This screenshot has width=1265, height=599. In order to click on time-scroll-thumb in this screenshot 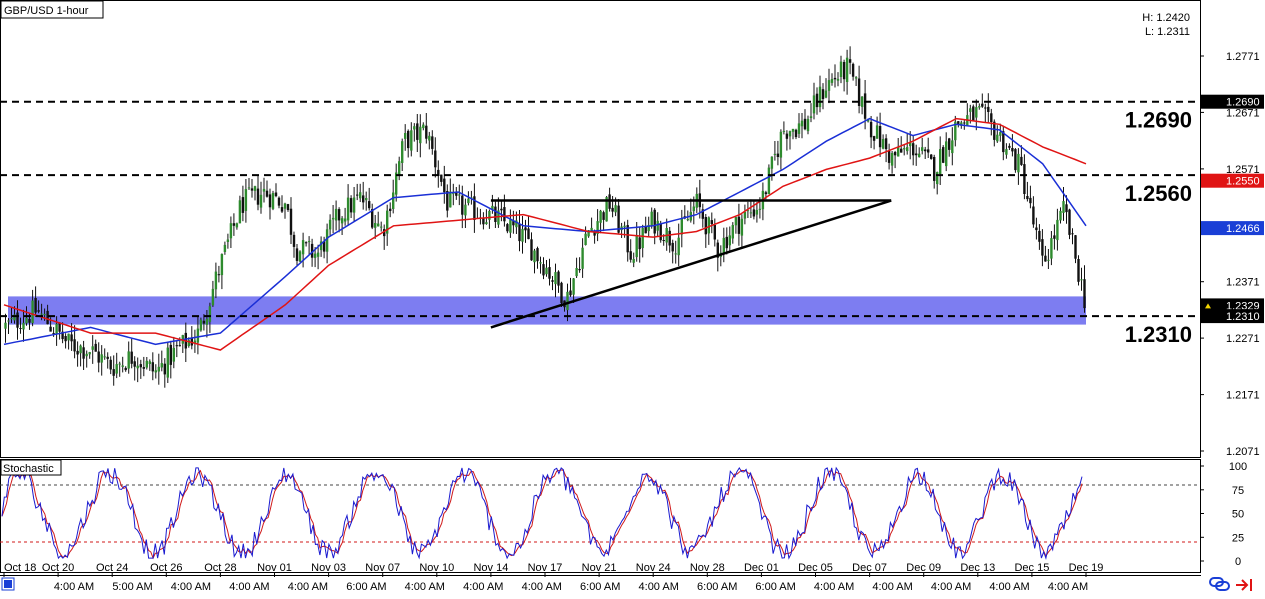, I will do `click(8, 584)`.